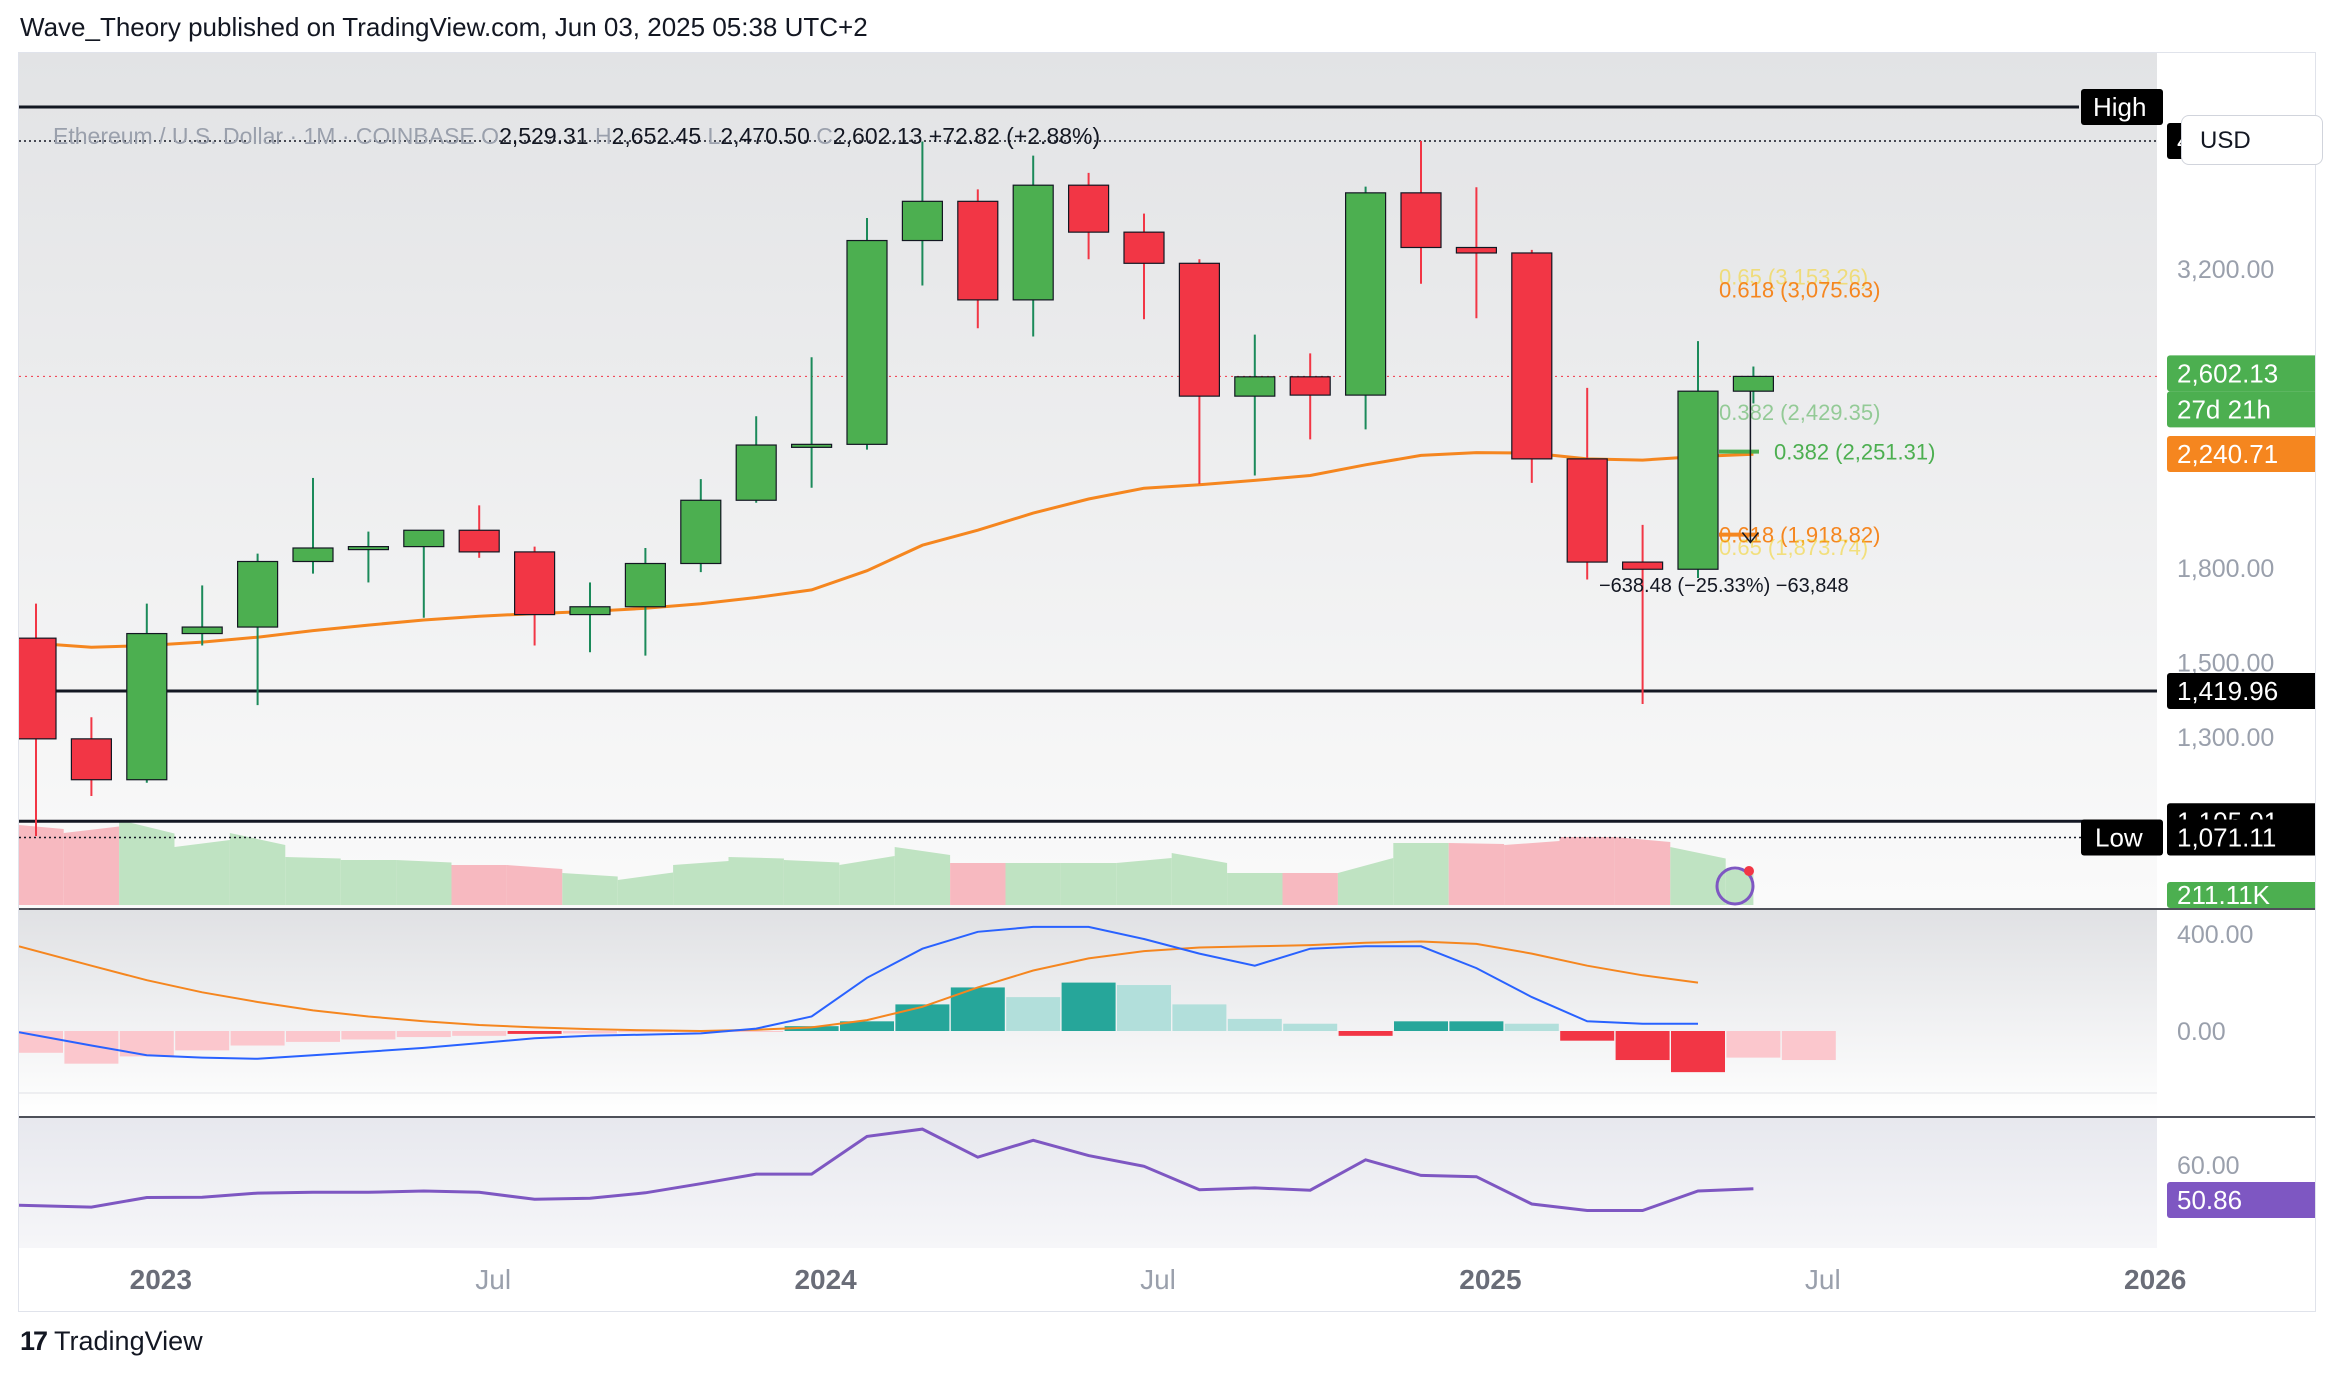 This screenshot has height=1378, width=2332. I want to click on low-tag: Low, so click(2119, 837).